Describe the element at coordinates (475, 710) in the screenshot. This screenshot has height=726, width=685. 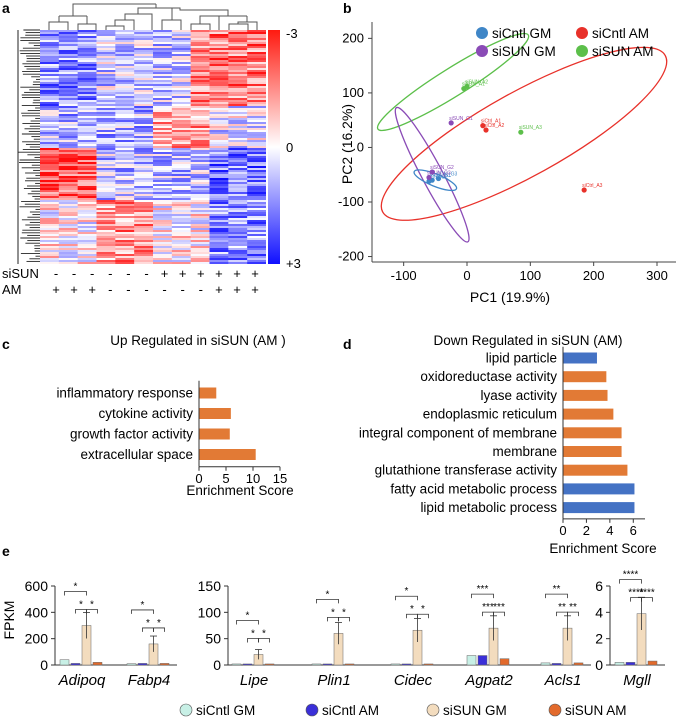
I see `fpkm-legend-label: siSUN GM` at that location.